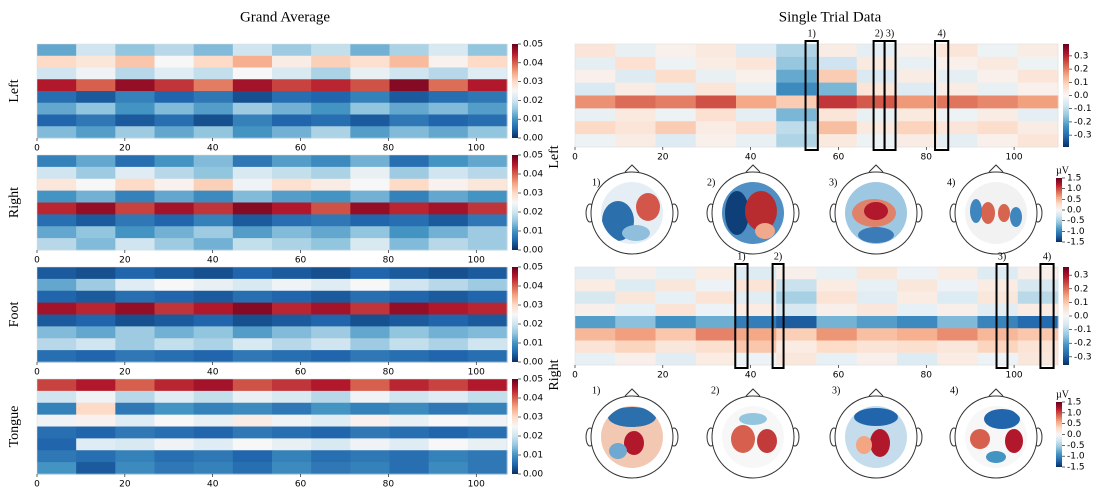 This screenshot has height=498, width=1102. Describe the element at coordinates (1083, 330) in the screenshot. I see `colorbar-tick-label: -0.1` at that location.